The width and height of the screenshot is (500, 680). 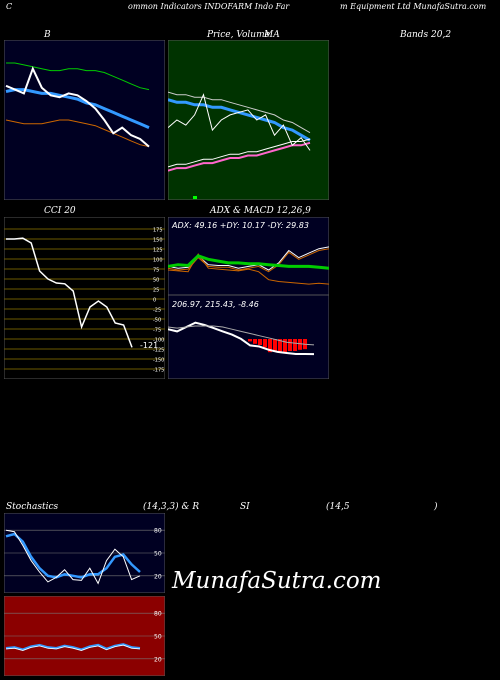 I want to click on cci-tick-label: 150, so click(x=158, y=241).